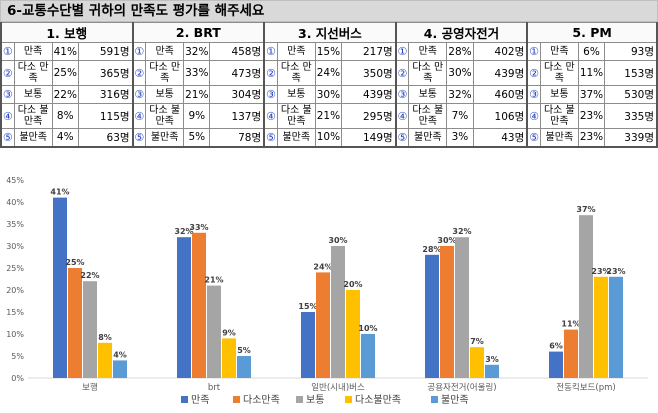  I want to click on y-tick-label: 25%, so click(15, 268).